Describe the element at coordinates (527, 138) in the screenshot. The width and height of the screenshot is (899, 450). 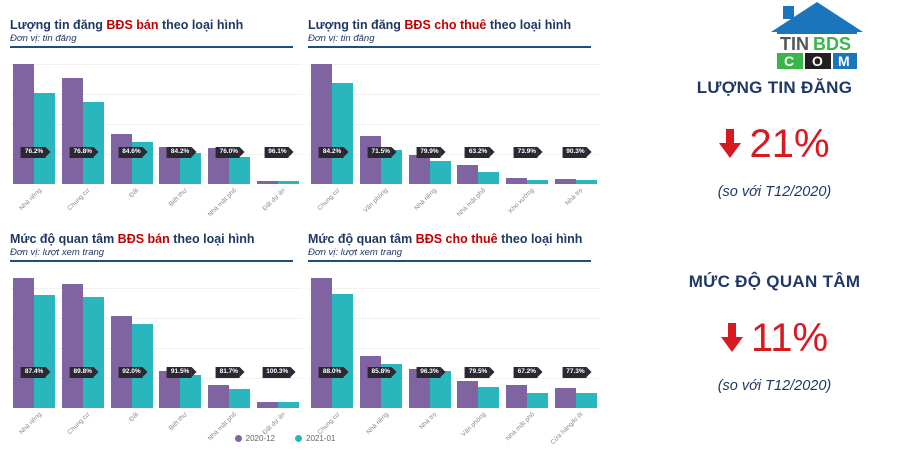
I see `bar-group: 73.9% Kho xưởng` at that location.